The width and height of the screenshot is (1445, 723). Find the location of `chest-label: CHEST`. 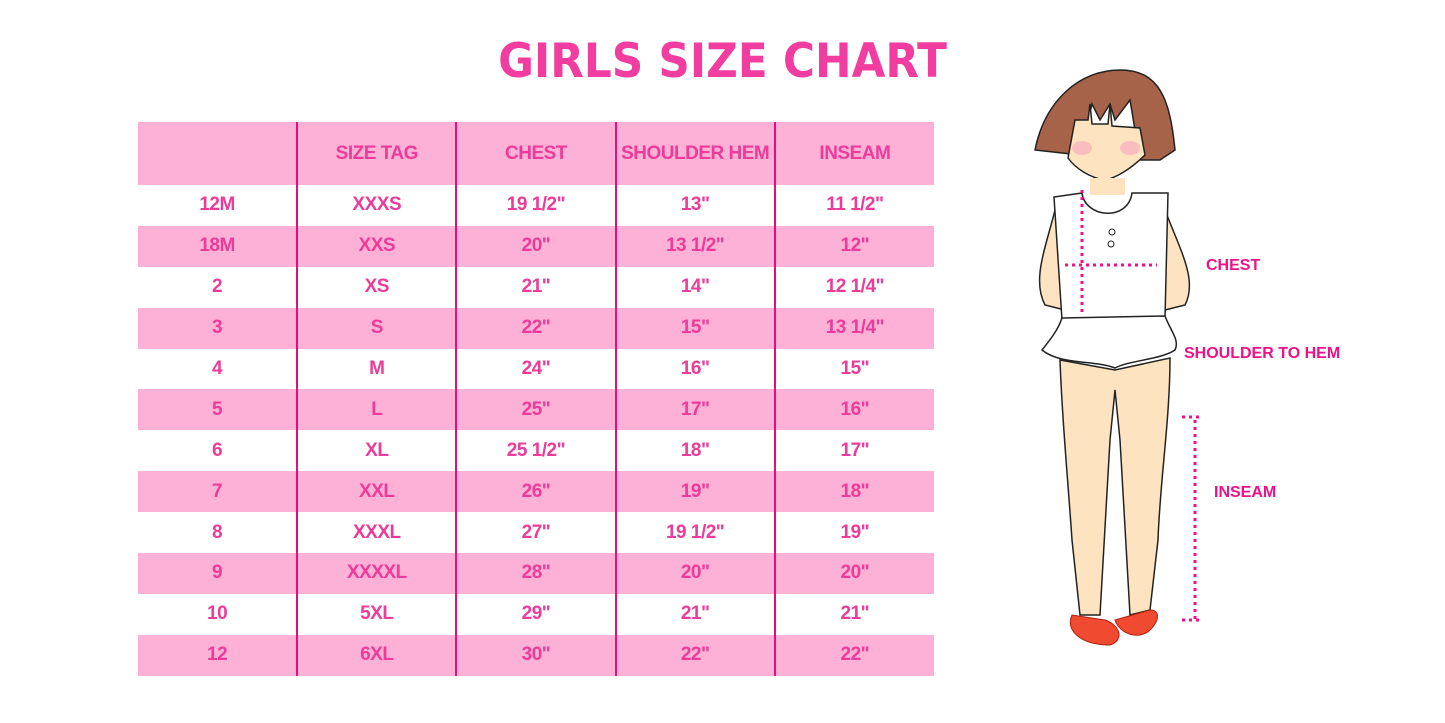

chest-label: CHEST is located at coordinates (1233, 265).